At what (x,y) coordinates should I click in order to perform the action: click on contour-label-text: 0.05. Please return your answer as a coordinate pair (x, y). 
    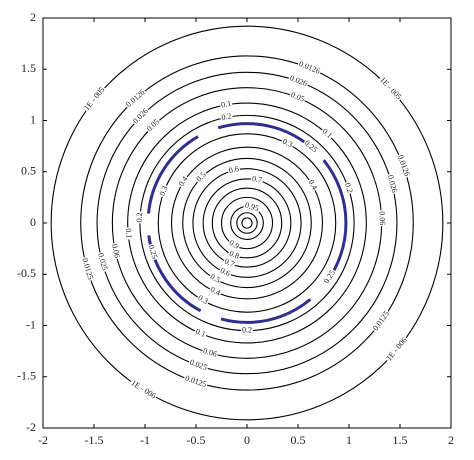
    Looking at the image, I should click on (153, 125).